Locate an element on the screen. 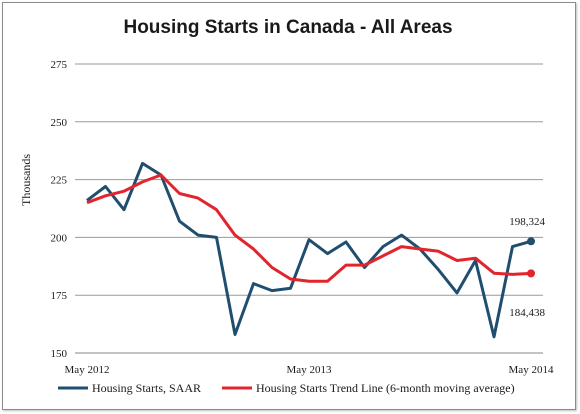  end-label-trend: 184,438 is located at coordinates (527, 313).